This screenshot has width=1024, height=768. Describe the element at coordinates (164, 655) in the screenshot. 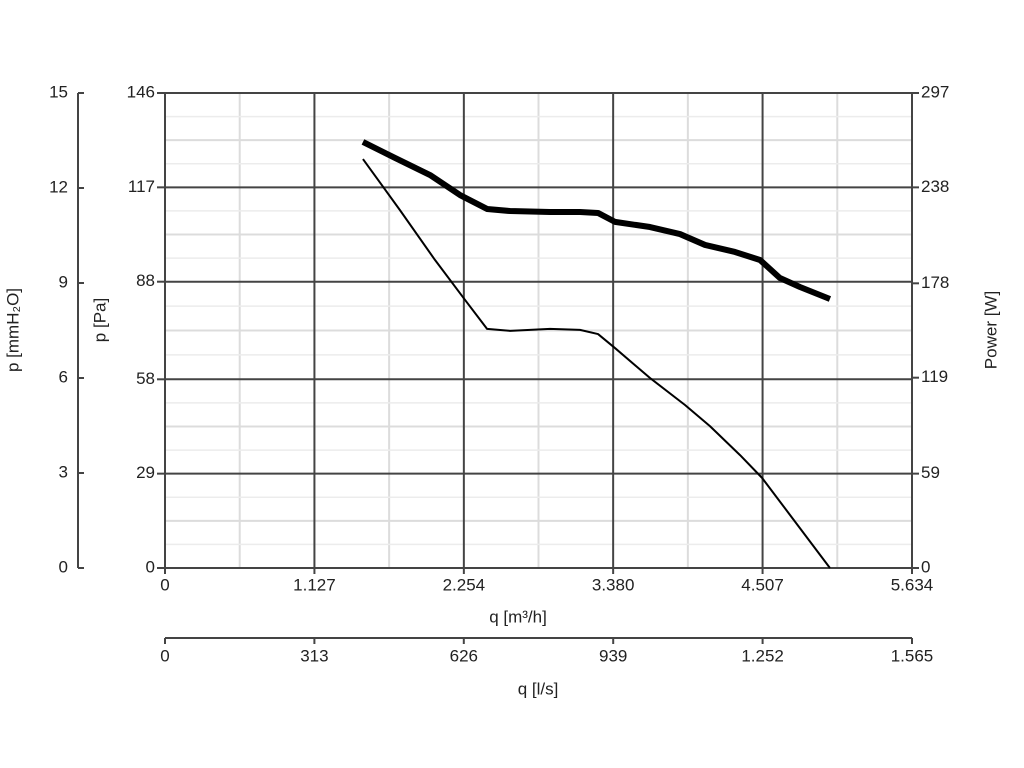

I see `x2-tick-label: 0` at that location.